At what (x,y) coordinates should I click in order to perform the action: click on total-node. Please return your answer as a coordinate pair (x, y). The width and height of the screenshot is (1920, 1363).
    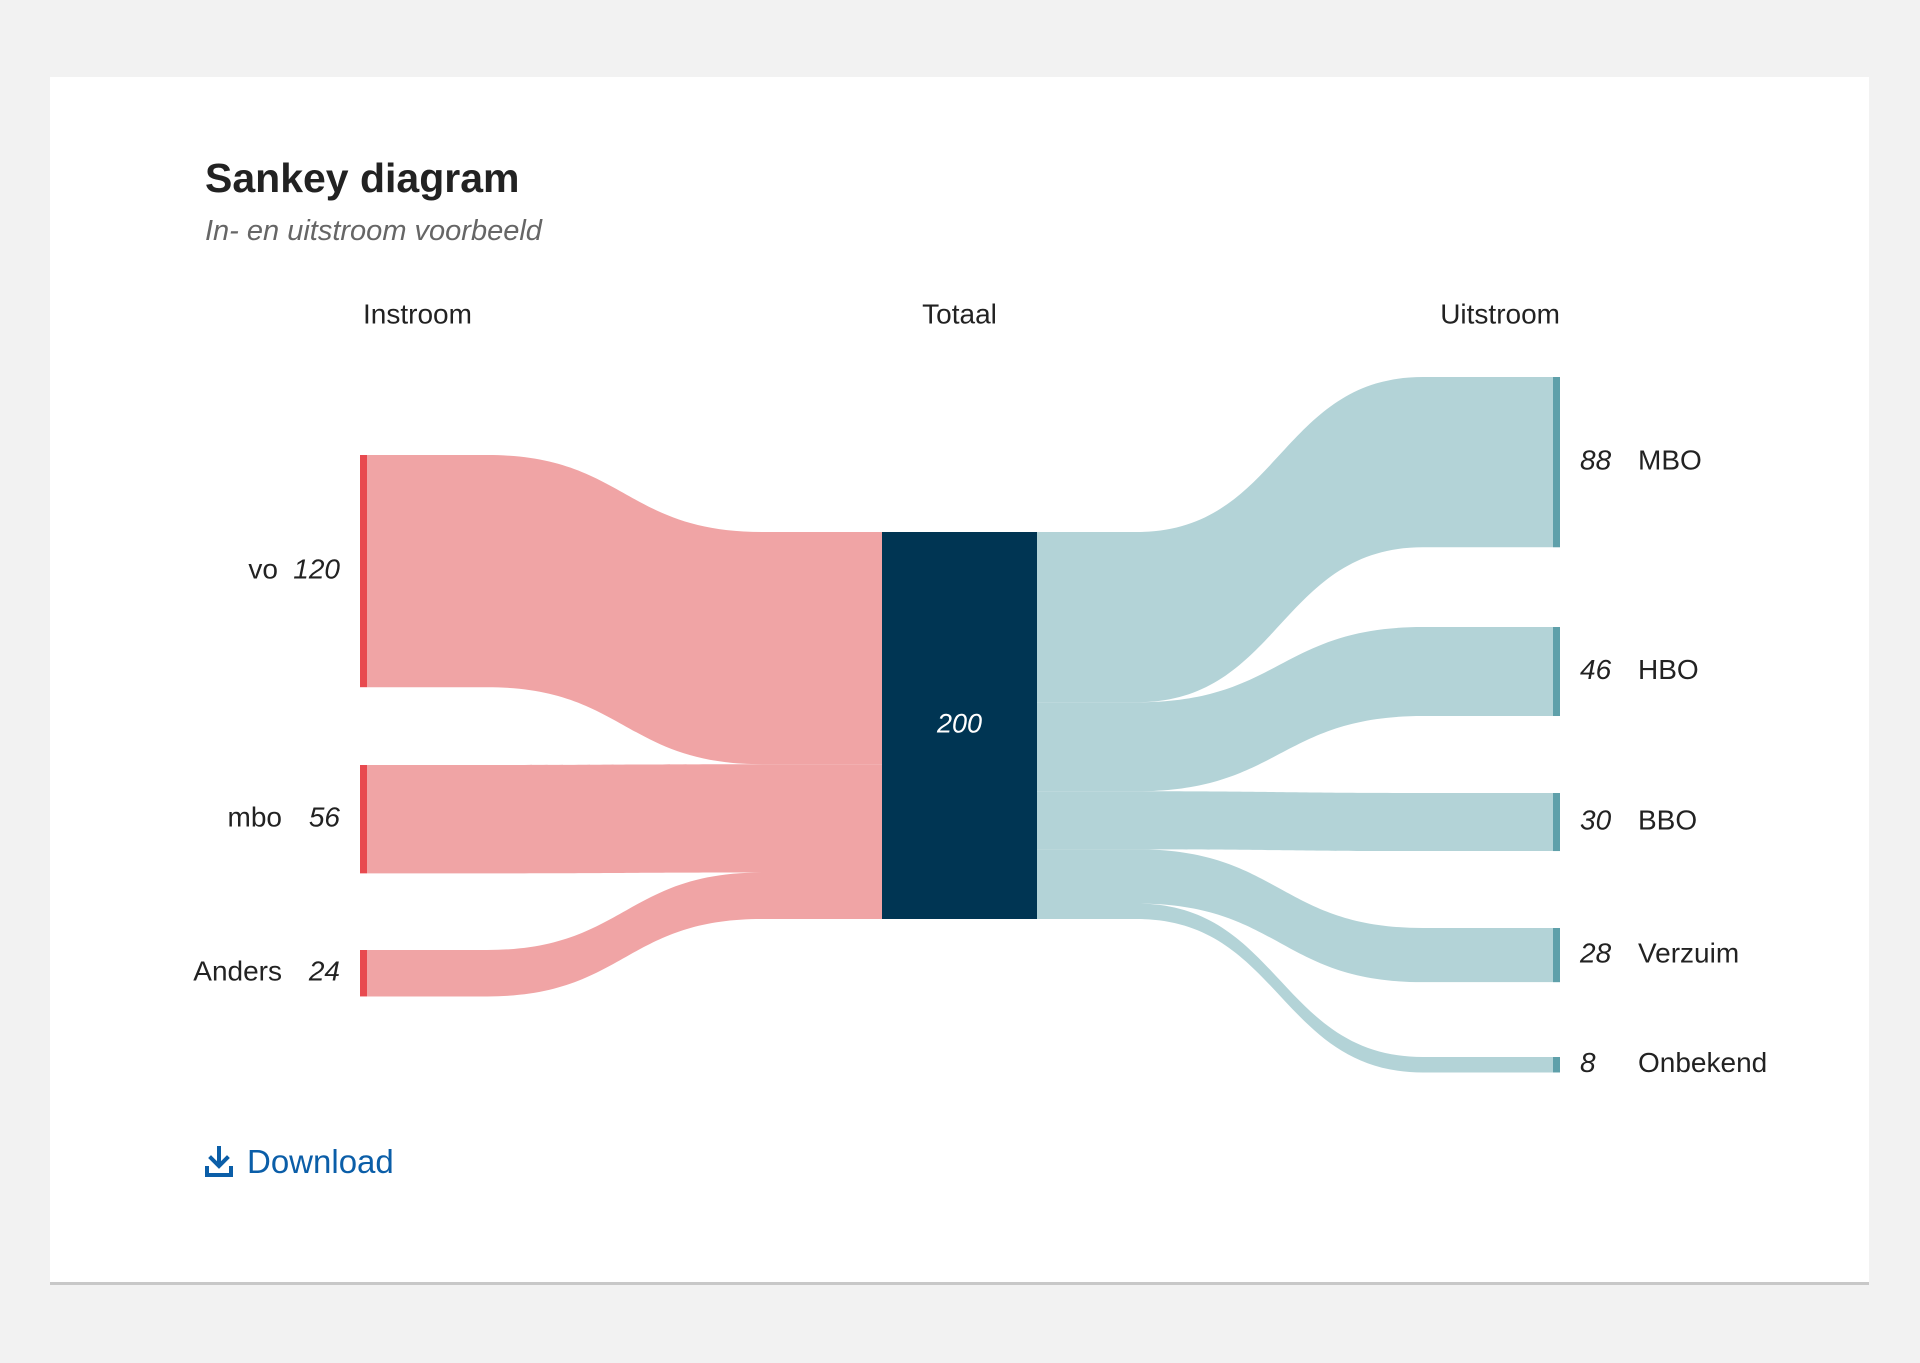
    Looking at the image, I should click on (959, 725).